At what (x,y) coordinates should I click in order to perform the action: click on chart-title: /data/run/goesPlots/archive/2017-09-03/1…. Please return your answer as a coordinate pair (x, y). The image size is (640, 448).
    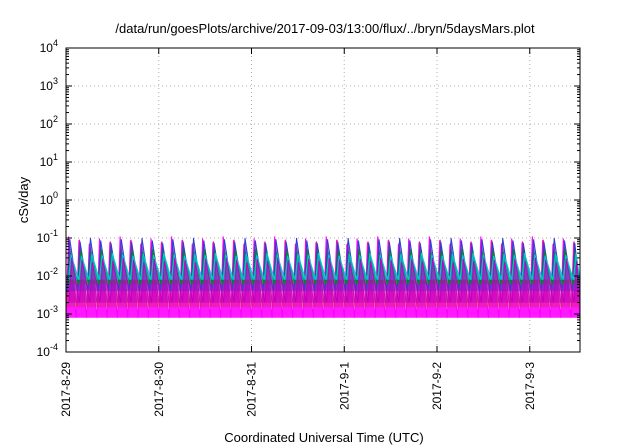
    Looking at the image, I should click on (325, 28).